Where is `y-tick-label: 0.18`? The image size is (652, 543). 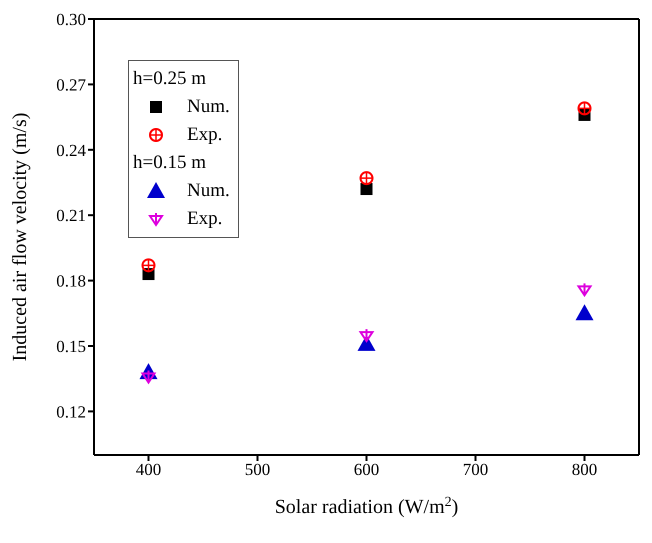
y-tick-label: 0.18 is located at coordinates (71, 281).